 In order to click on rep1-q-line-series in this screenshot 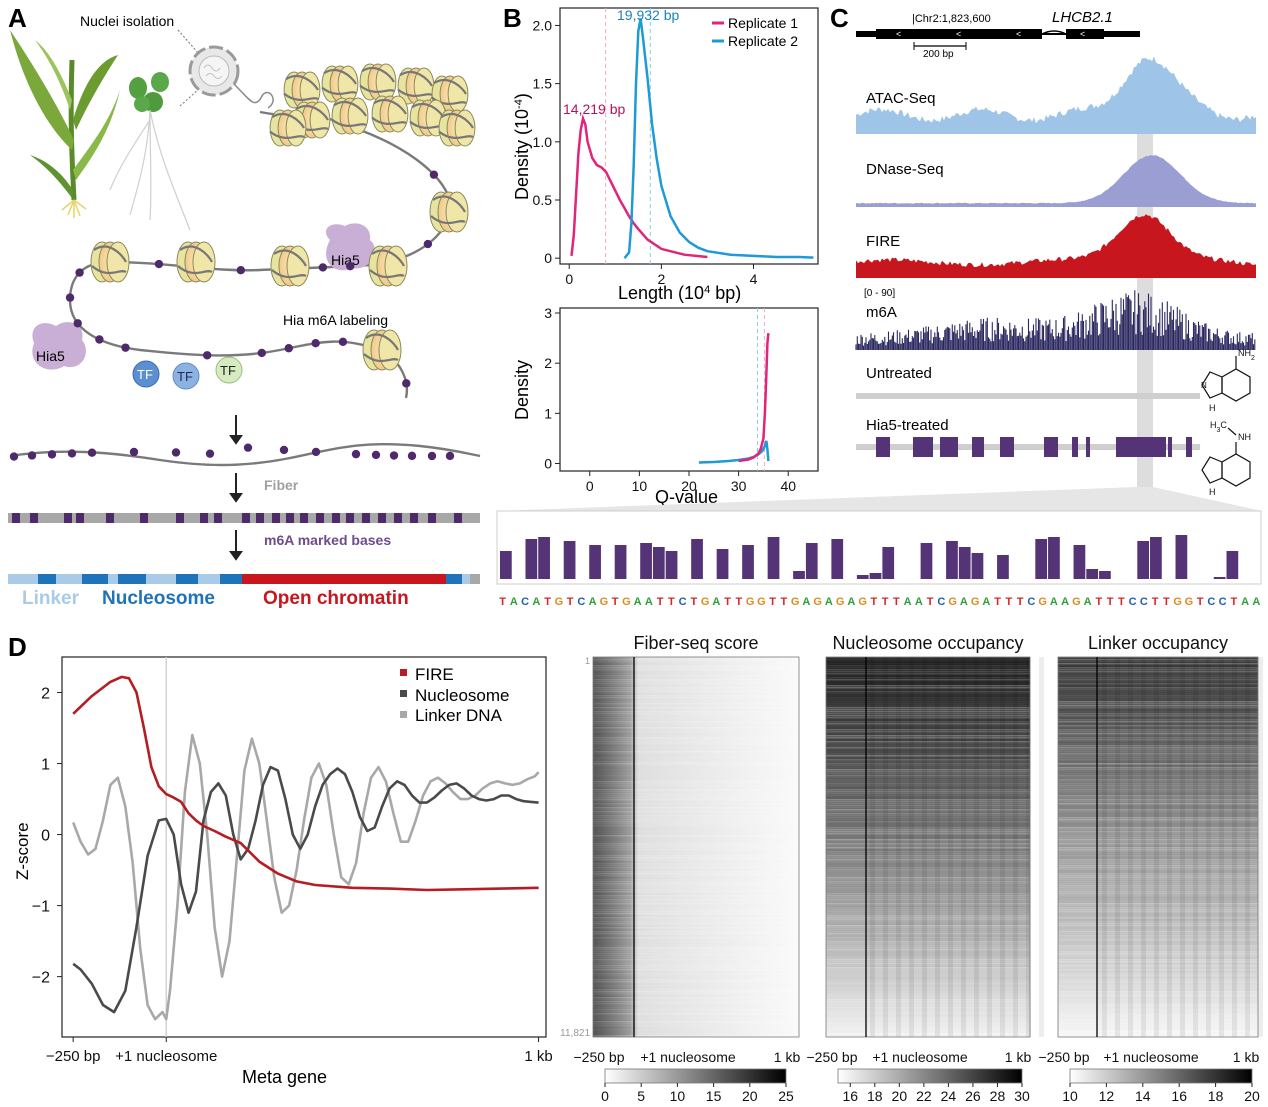, I will do `click(754, 397)`.